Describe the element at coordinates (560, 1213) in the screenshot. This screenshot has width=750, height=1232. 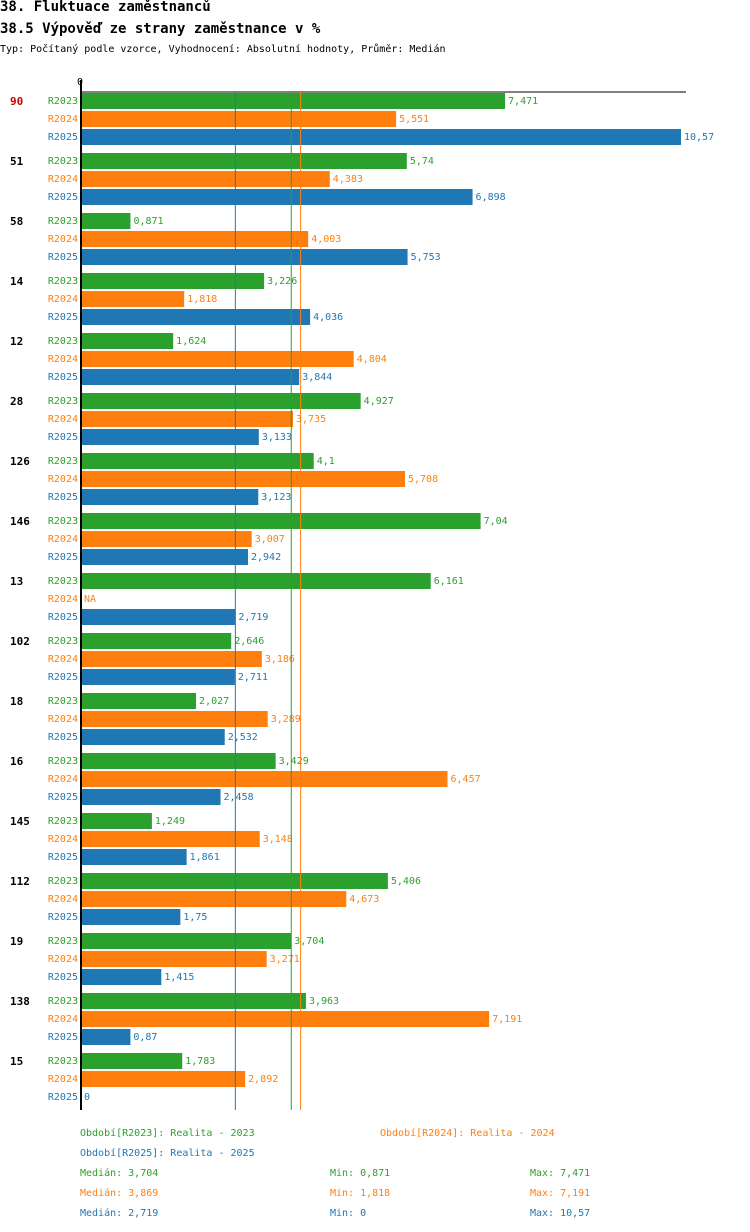
I see `max-r2025: Max: 10,57` at that location.